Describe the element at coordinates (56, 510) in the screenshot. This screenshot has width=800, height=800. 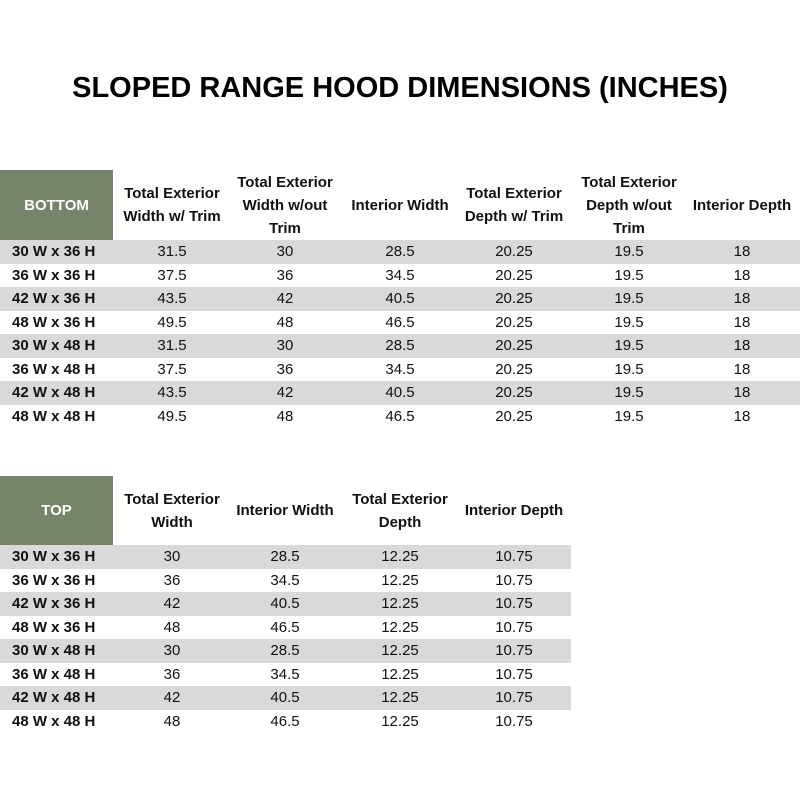
I see `header-label: TOP` at that location.